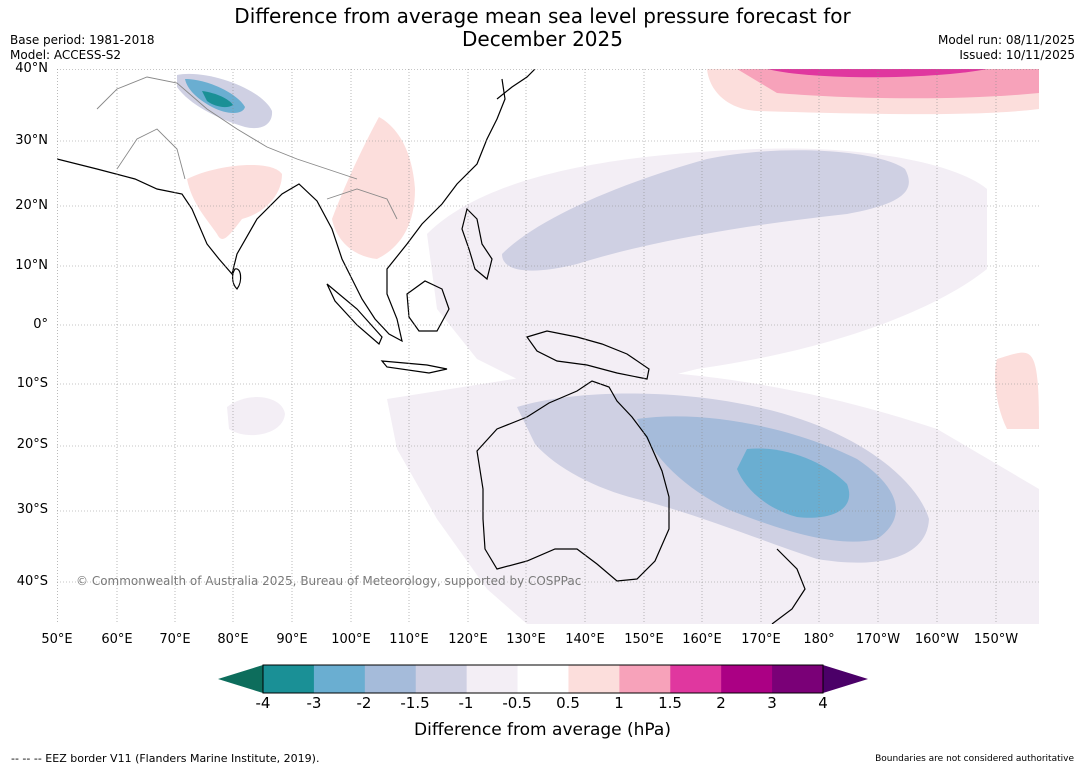 The image size is (1085, 770). What do you see at coordinates (117, 639) in the screenshot?
I see `lon-label: 60°E` at bounding box center [117, 639].